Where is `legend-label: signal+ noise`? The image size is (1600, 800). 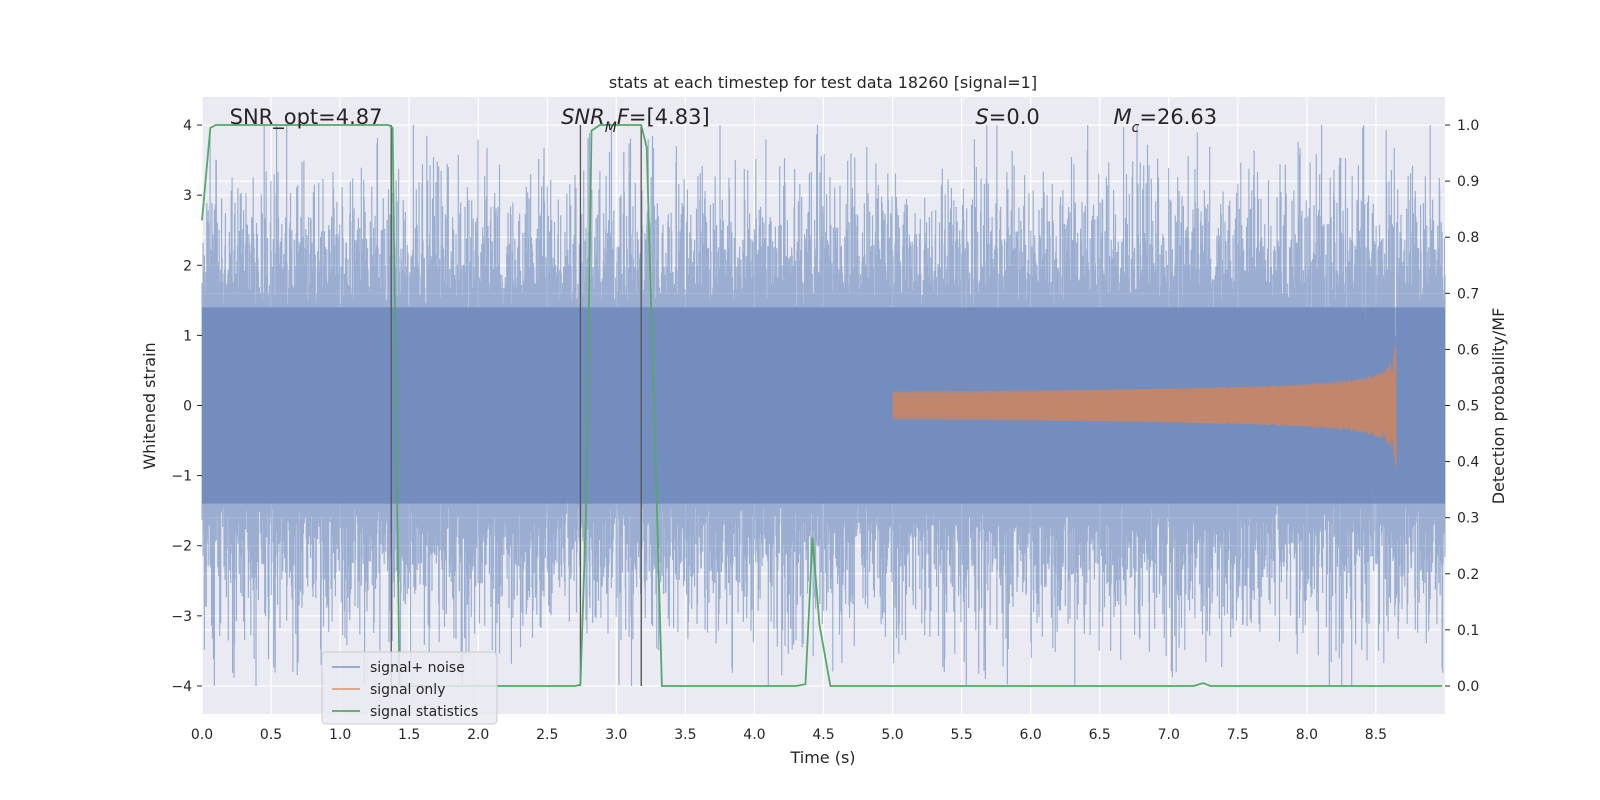 legend-label: signal+ noise is located at coordinates (417, 668).